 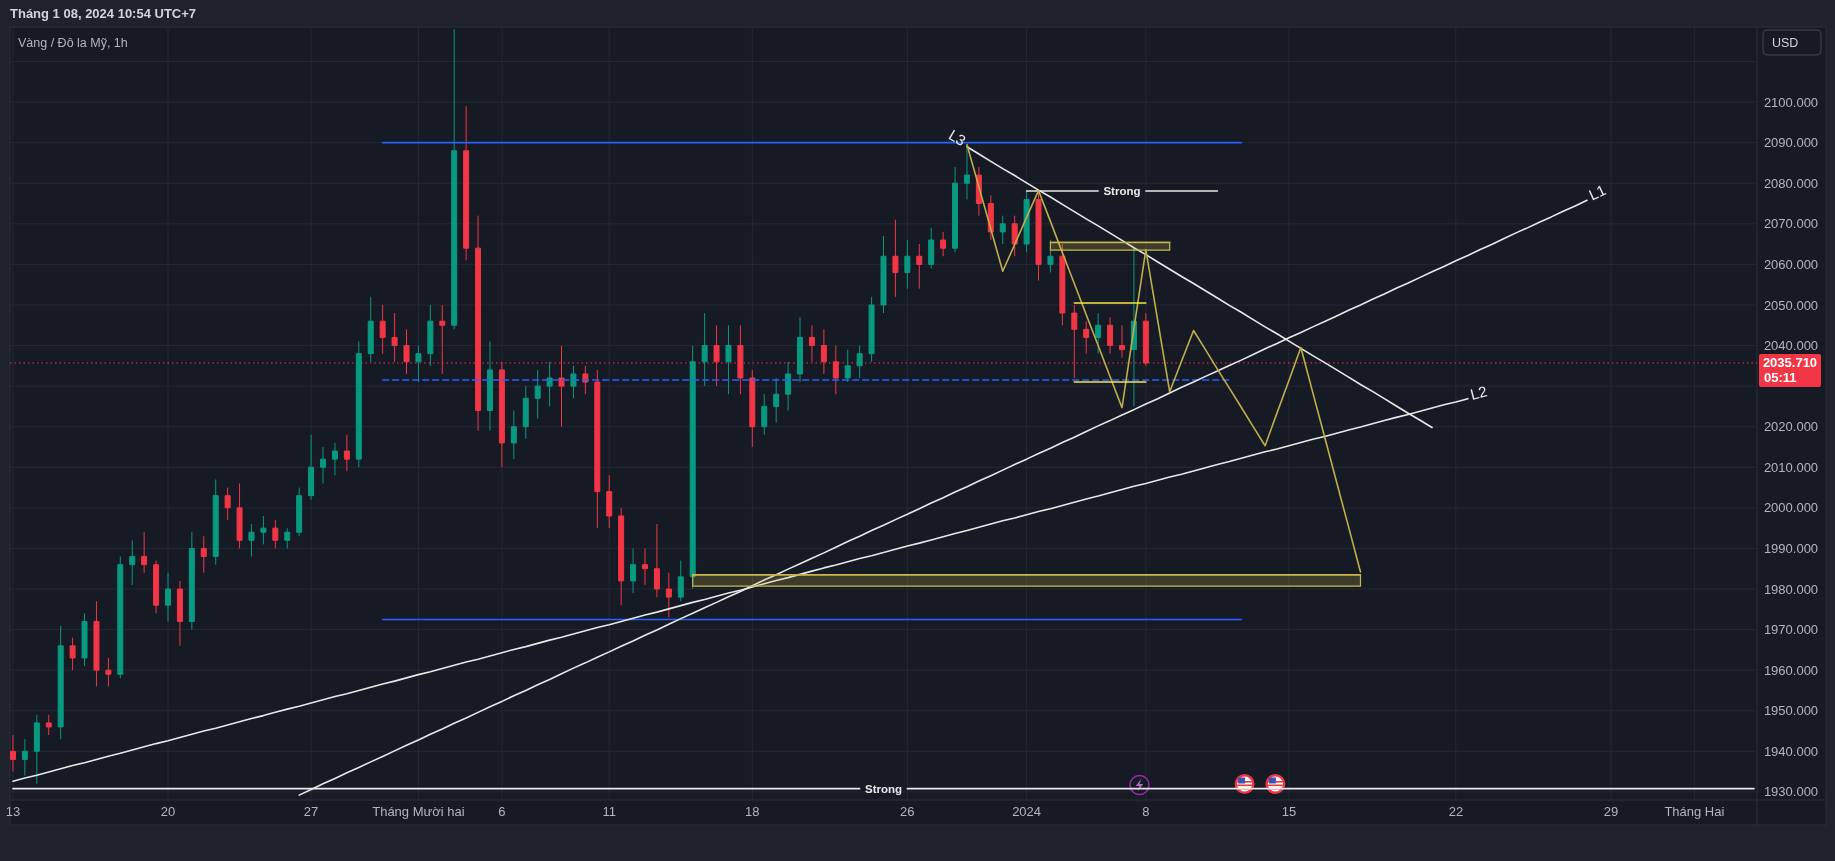 I want to click on x-tick-label: 26, so click(x=907, y=811).